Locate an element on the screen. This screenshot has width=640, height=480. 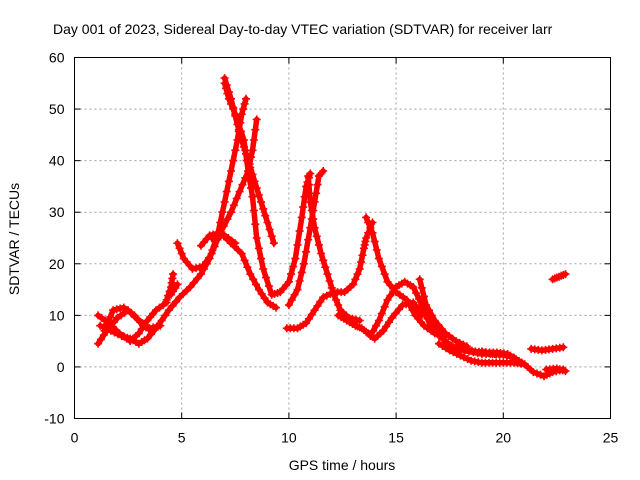
y-tick-label: 40 is located at coordinates (57, 161).